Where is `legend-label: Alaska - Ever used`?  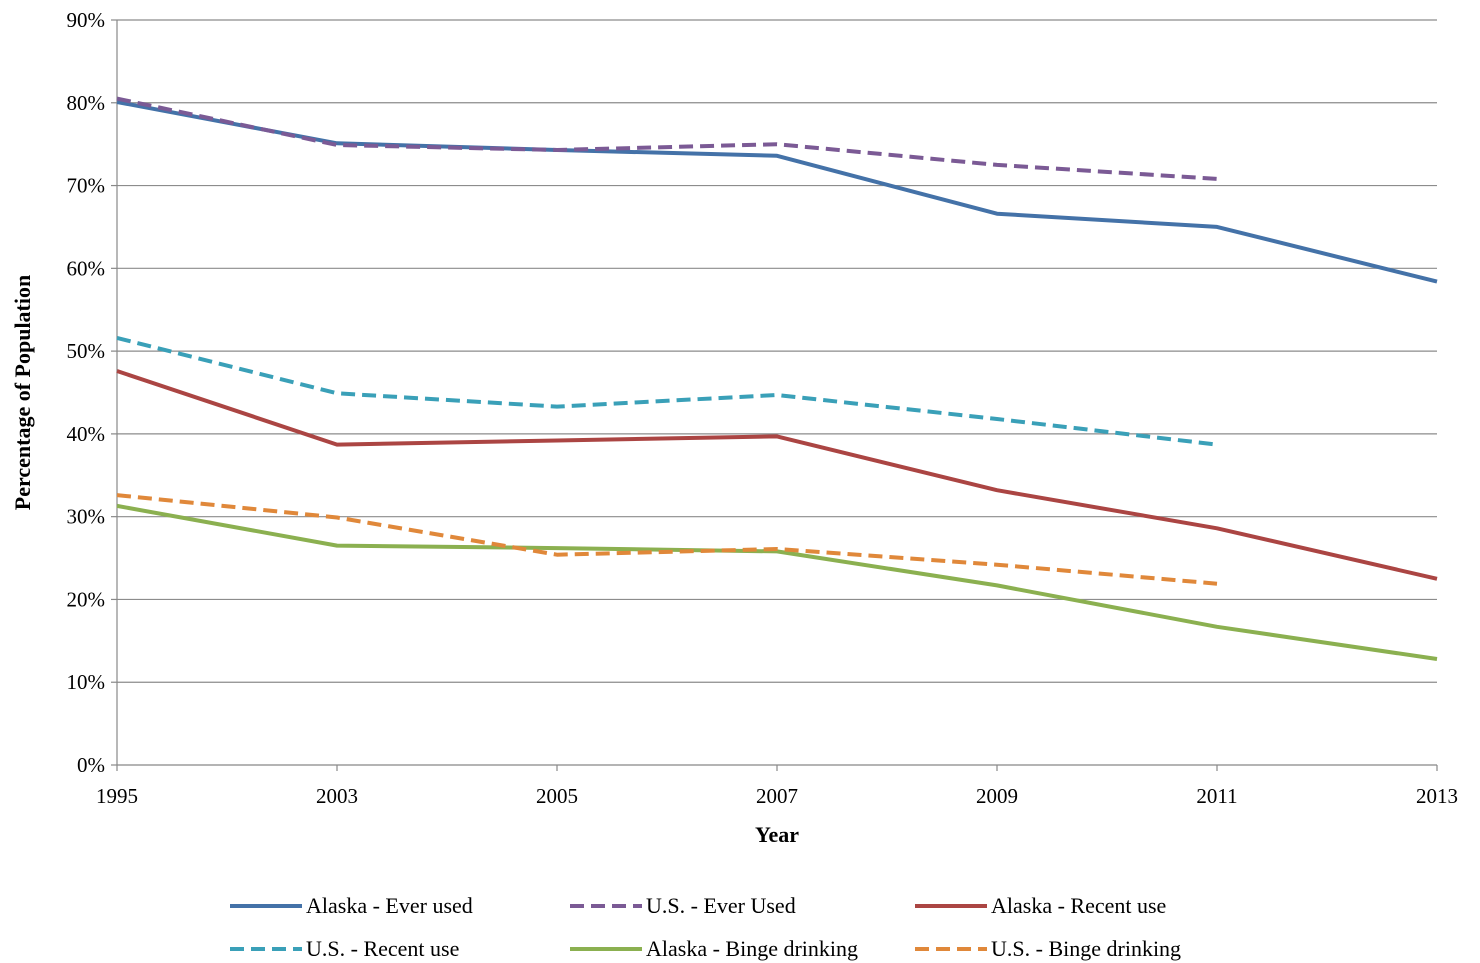 legend-label: Alaska - Ever used is located at coordinates (389, 905).